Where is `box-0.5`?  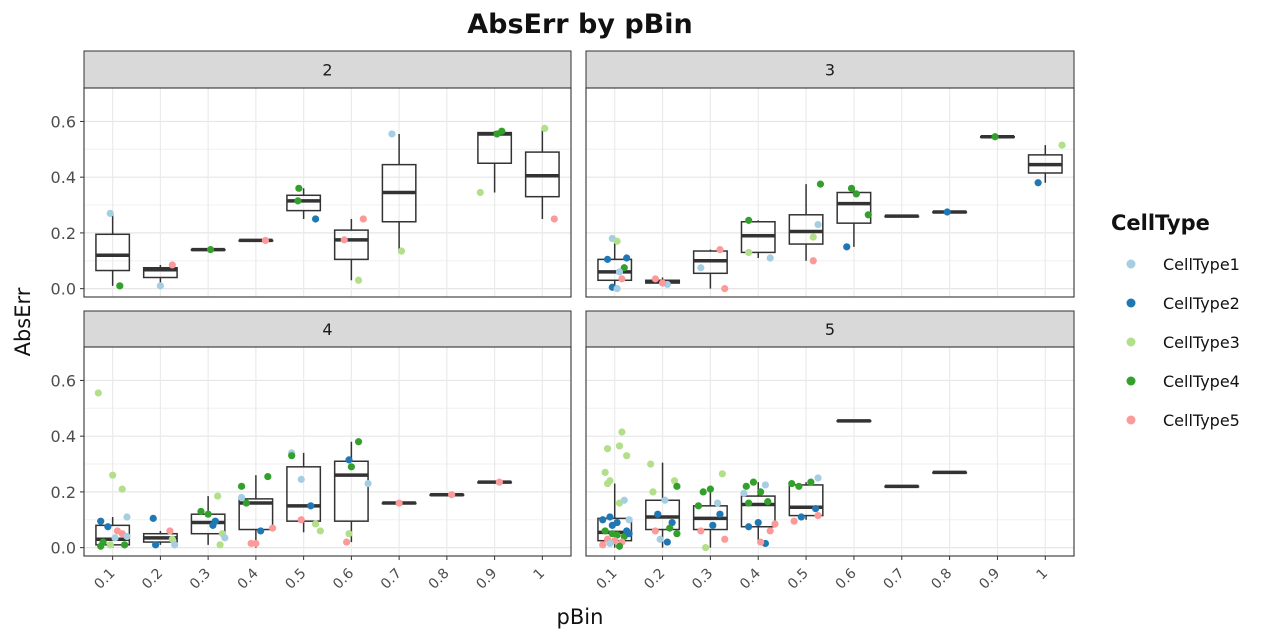 box-0.5 is located at coordinates (806, 222).